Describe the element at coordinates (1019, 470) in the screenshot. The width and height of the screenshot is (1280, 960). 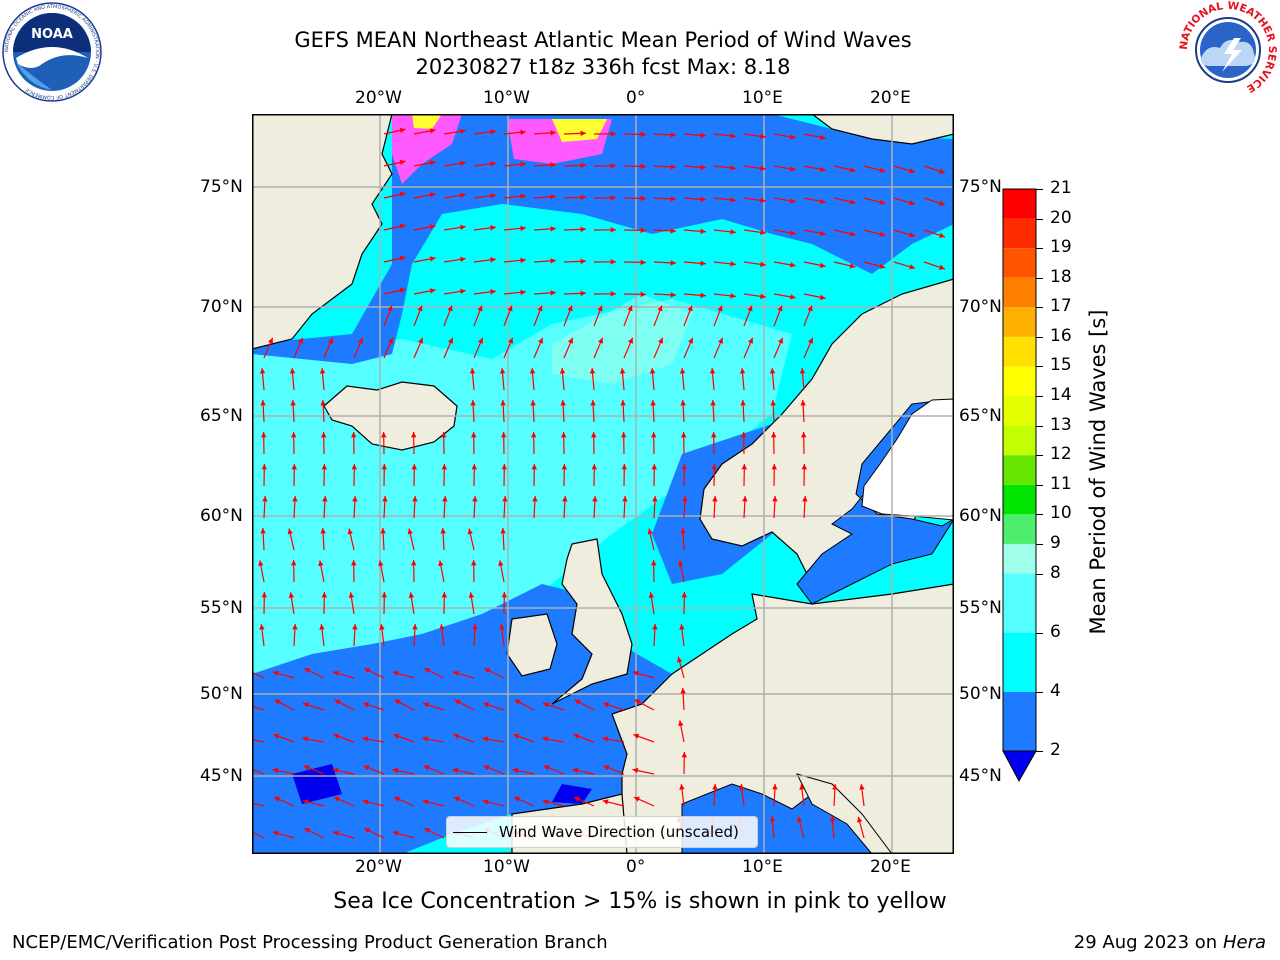
I see `colorbar-bands` at that location.